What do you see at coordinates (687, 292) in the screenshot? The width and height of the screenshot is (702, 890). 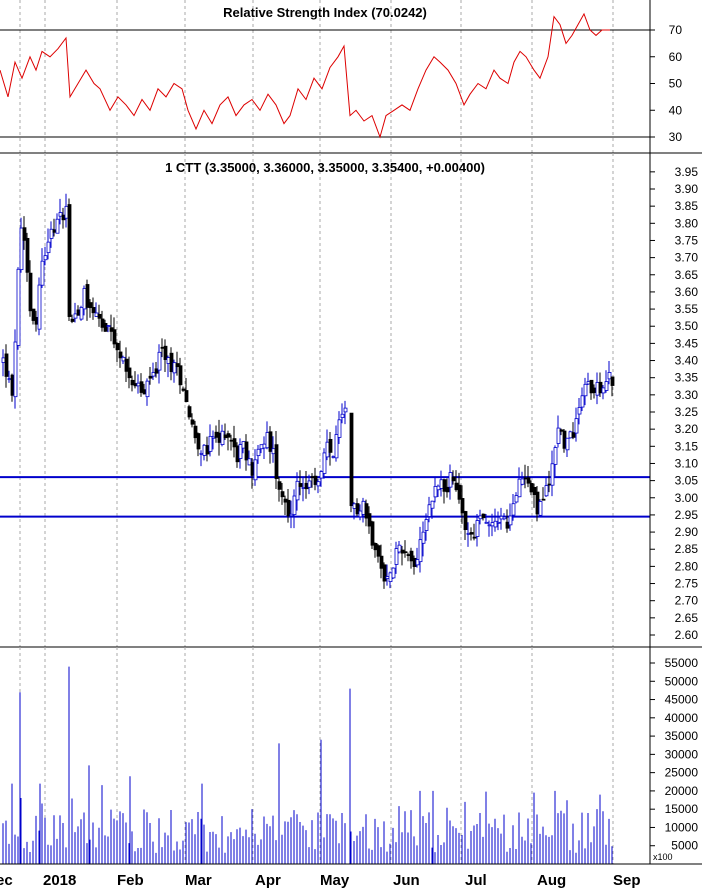 I see `price-tick-label: 3.60` at bounding box center [687, 292].